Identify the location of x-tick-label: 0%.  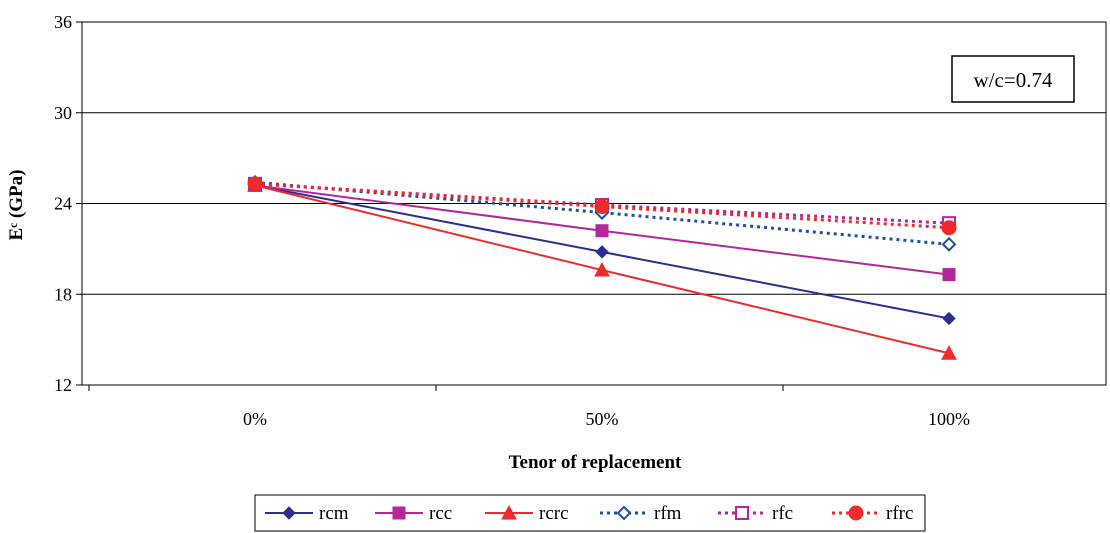
(255, 419).